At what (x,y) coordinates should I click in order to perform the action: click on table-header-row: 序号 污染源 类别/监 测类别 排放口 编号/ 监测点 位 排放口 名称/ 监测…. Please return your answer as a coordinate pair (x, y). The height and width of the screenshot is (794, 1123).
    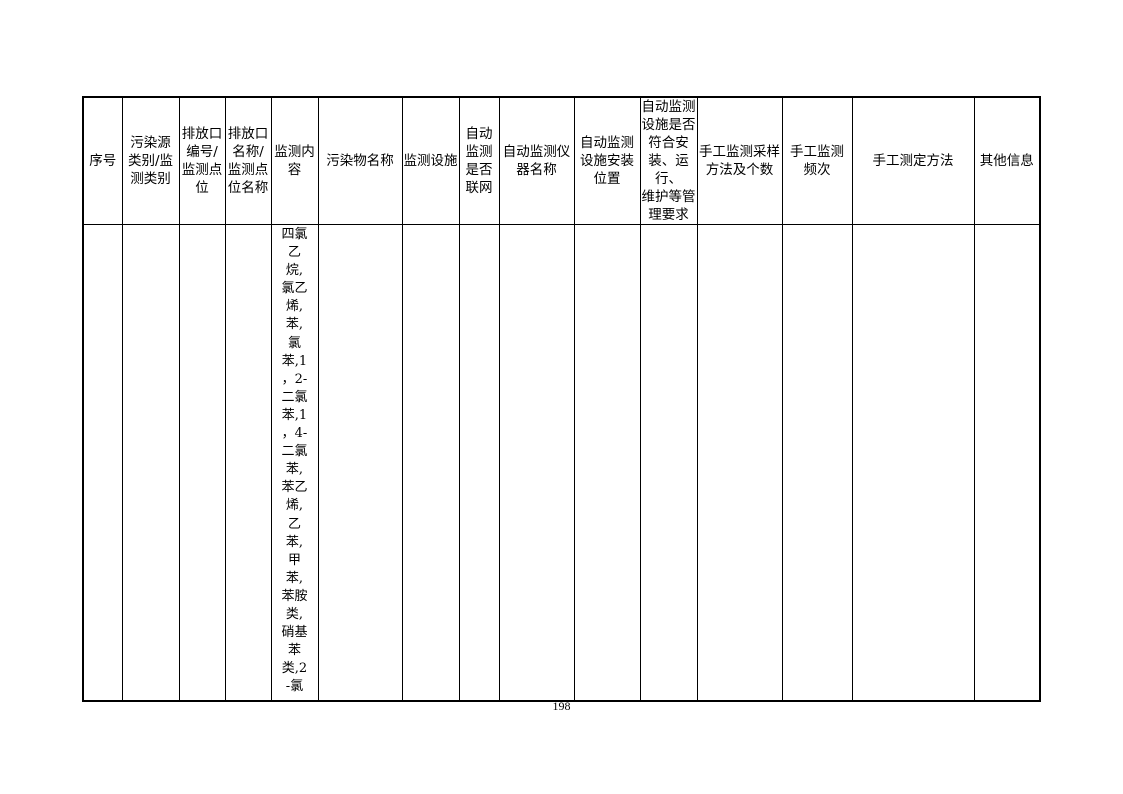
    Looking at the image, I should click on (561, 160).